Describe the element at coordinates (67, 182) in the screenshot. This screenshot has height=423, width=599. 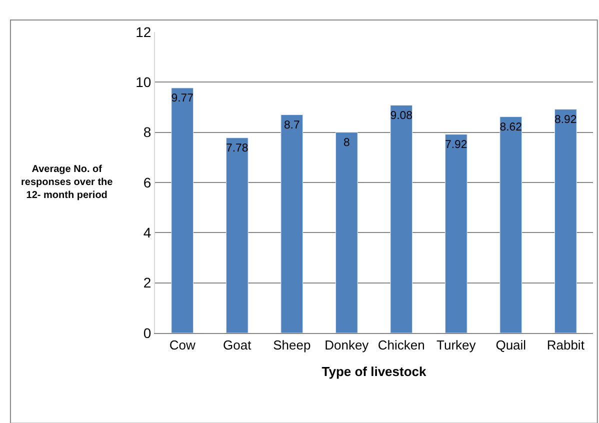
I see `y-axis-title: Average No. of responses over the 12- month period` at that location.